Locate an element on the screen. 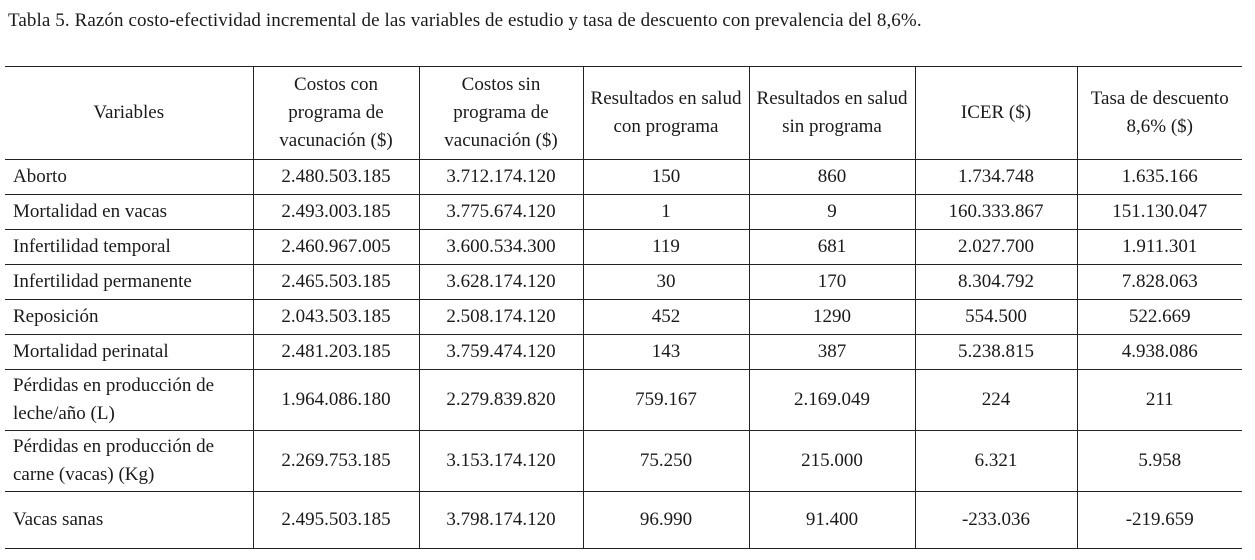  value-cell: 170 is located at coordinates (832, 282).